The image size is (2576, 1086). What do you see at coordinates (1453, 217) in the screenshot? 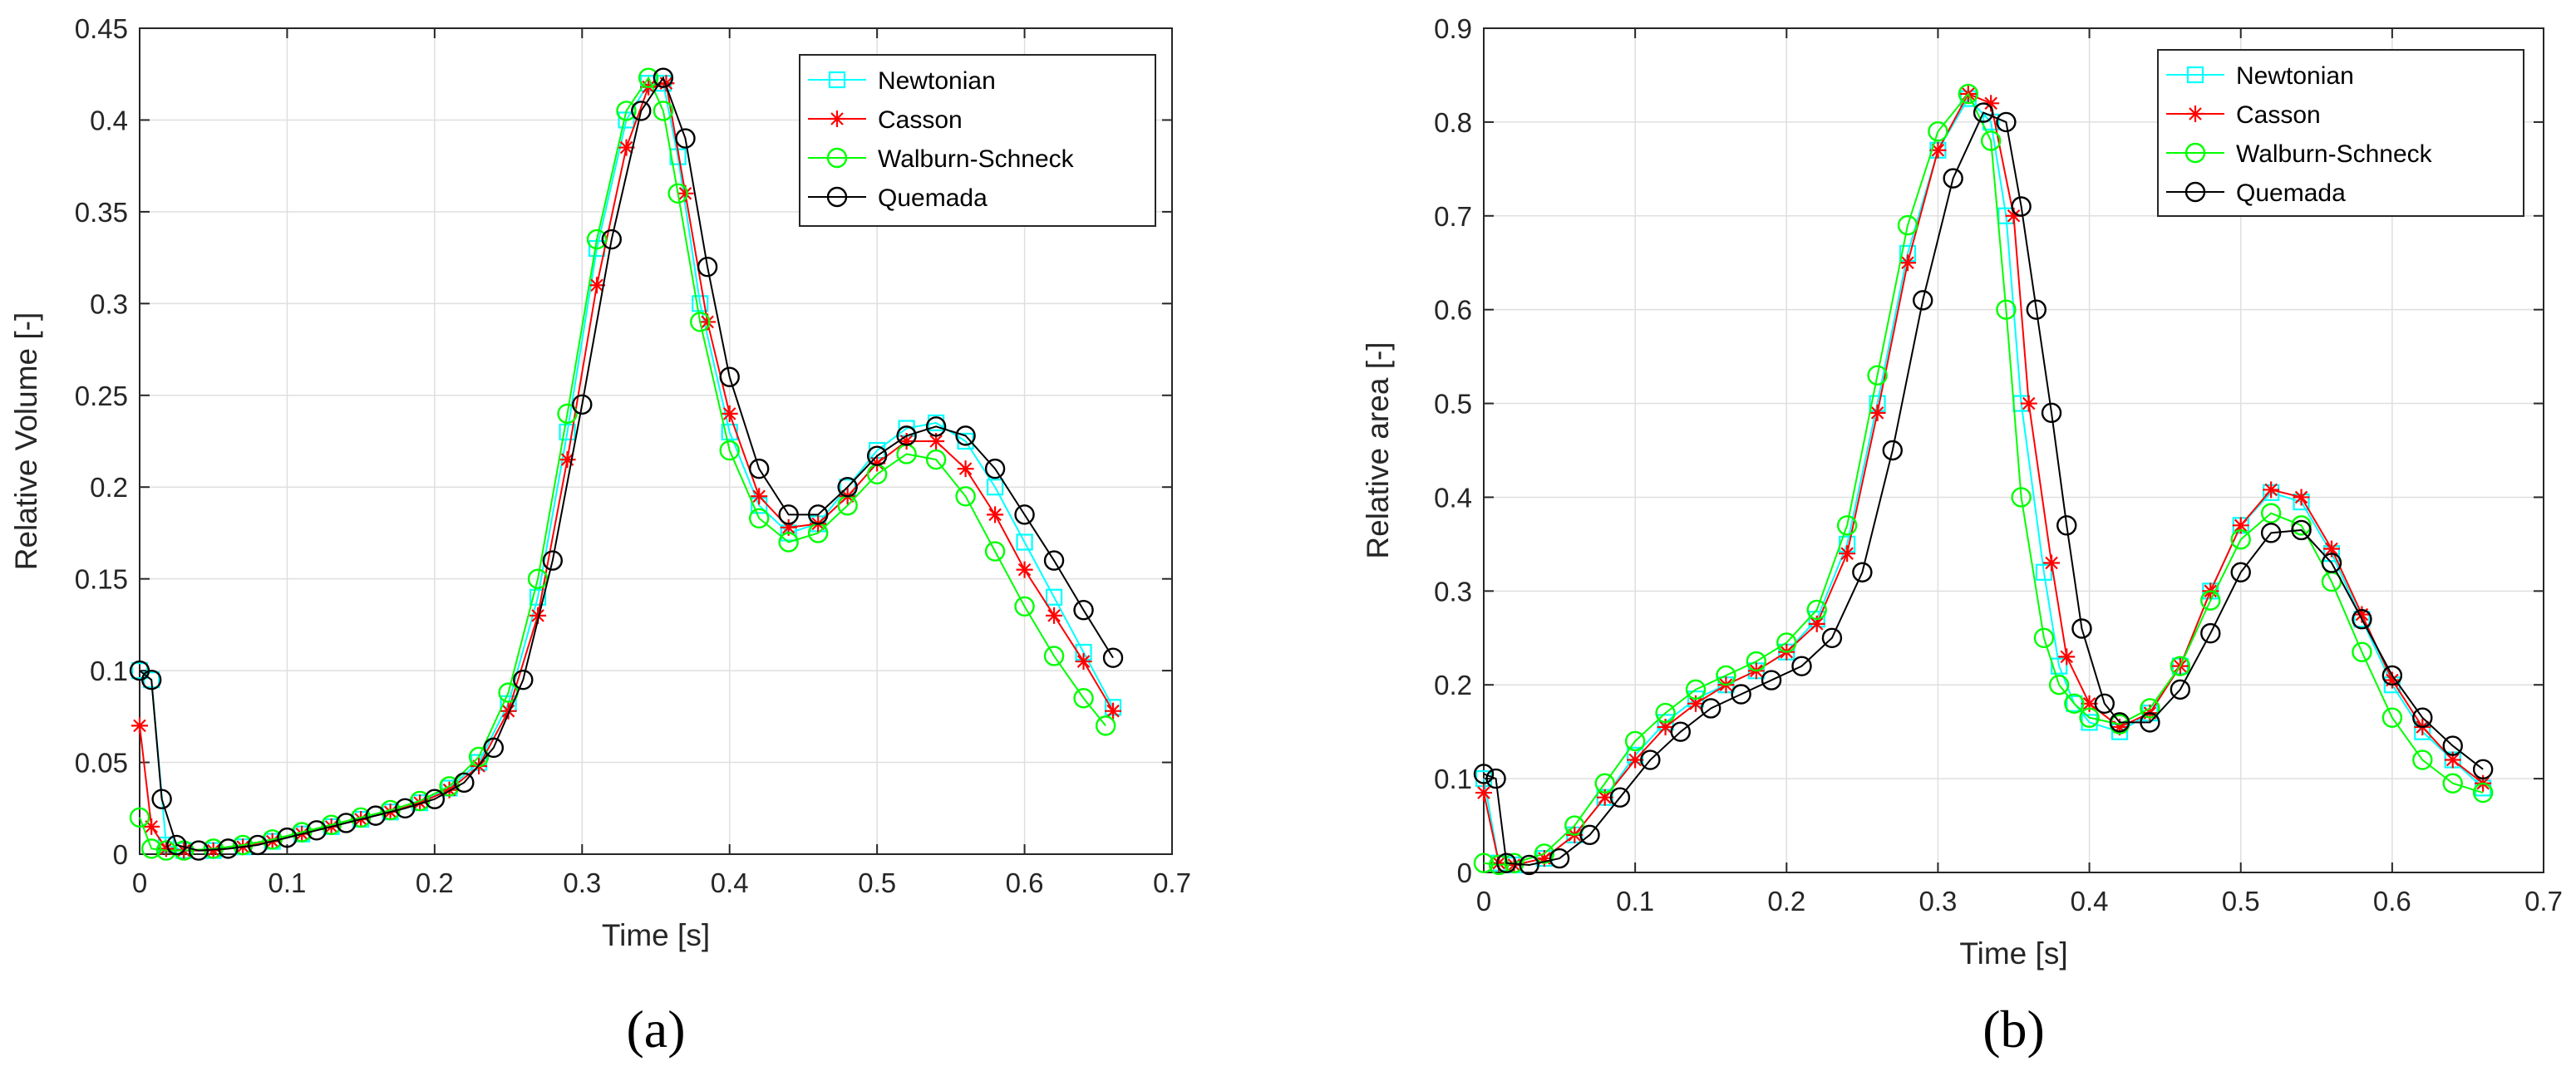
I see `y-tick-label: 0.7` at bounding box center [1453, 217].